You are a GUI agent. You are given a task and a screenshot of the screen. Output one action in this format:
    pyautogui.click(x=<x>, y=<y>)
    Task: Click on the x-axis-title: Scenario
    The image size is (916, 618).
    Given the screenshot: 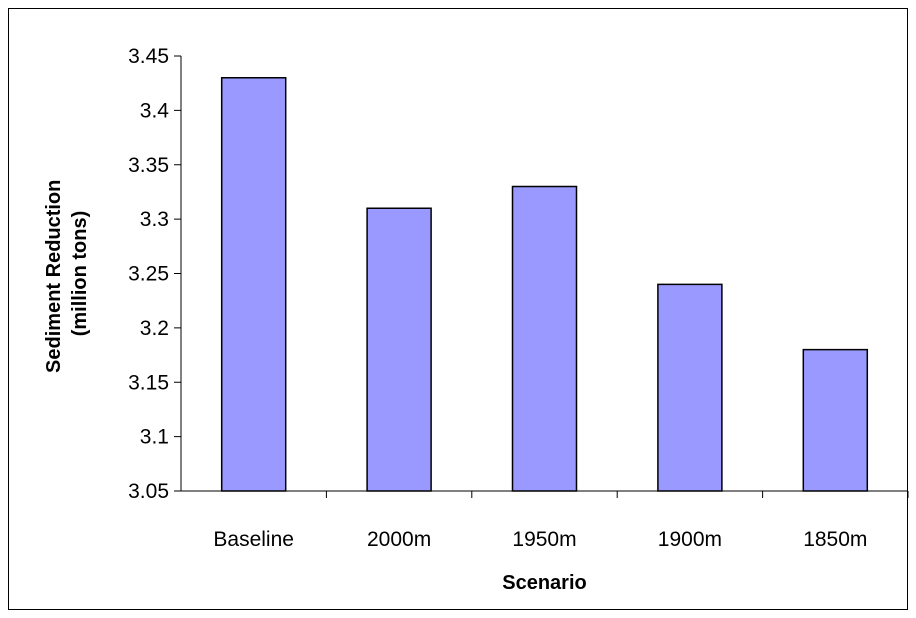 What is the action you would take?
    pyautogui.click(x=544, y=583)
    